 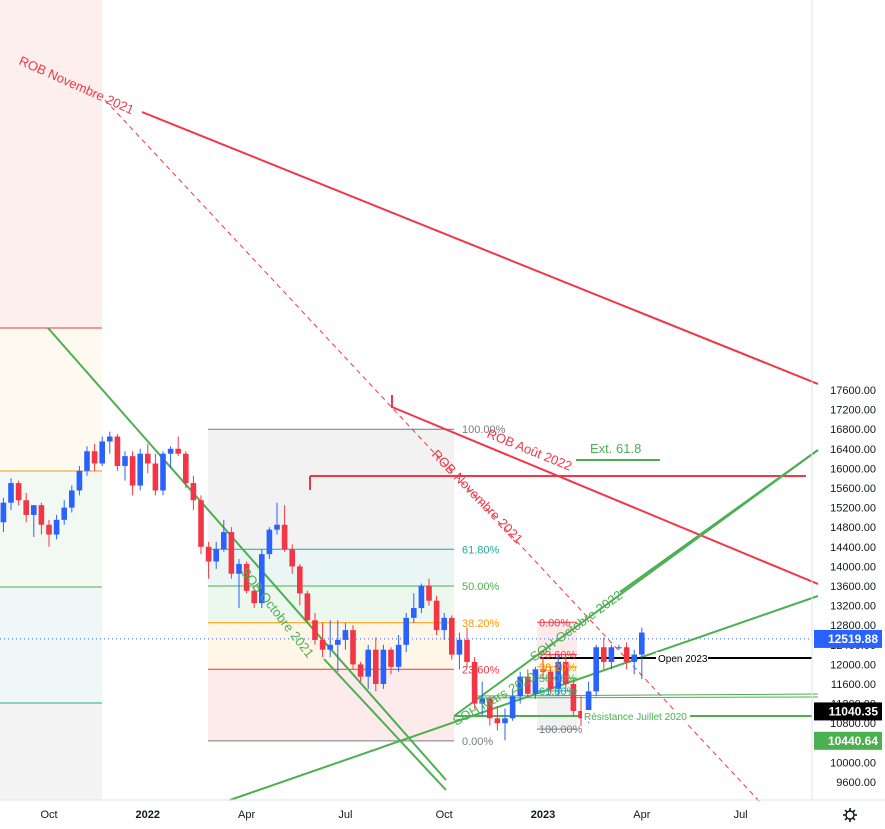 What do you see at coordinates (543, 815) in the screenshot?
I see `x-tick-label: 2023` at bounding box center [543, 815].